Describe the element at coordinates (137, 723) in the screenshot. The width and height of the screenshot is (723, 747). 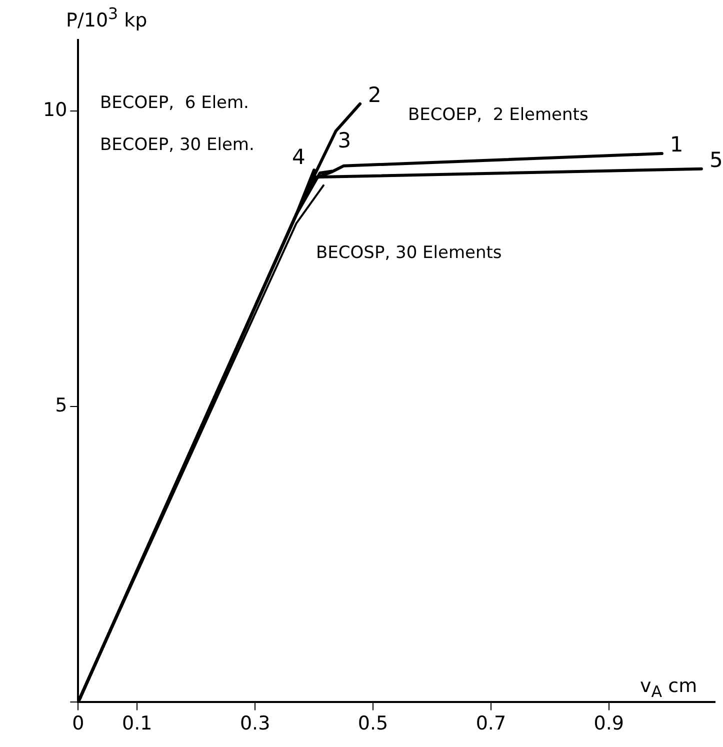
I see `x-tick-label: 0.1` at that location.